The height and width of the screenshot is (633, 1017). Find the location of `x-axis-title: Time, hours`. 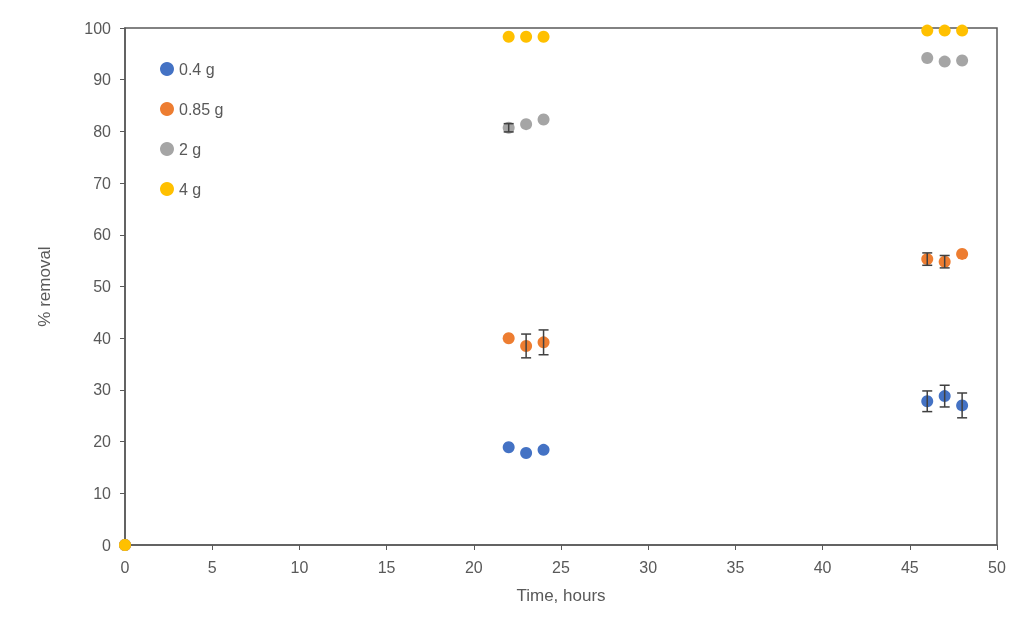

x-axis-title: Time, hours is located at coordinates (561, 595).